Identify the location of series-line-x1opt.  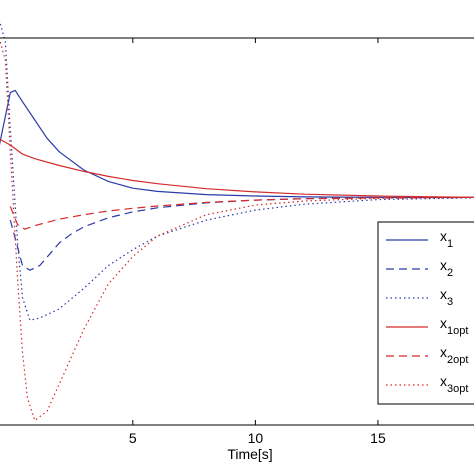
(237, 168).